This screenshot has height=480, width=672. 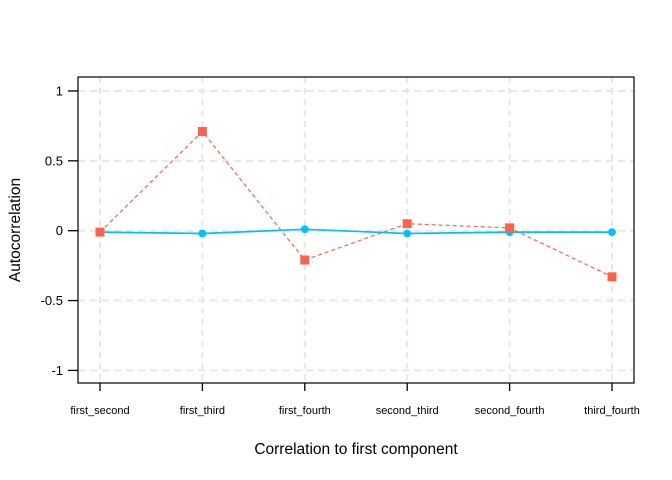 What do you see at coordinates (510, 411) in the screenshot?
I see `x-tick-label: second_fourth` at bounding box center [510, 411].